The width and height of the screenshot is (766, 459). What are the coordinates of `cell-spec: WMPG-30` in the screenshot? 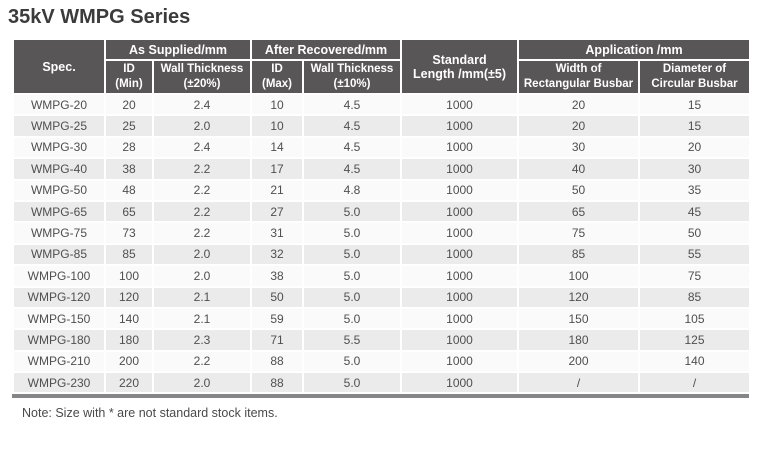 It's located at (59, 147).